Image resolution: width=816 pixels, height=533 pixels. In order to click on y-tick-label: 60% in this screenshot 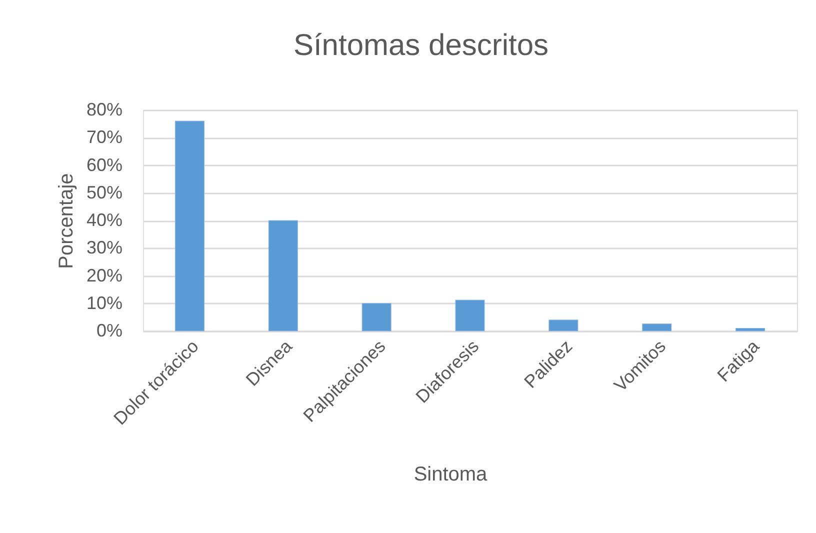, I will do `click(104, 164)`.